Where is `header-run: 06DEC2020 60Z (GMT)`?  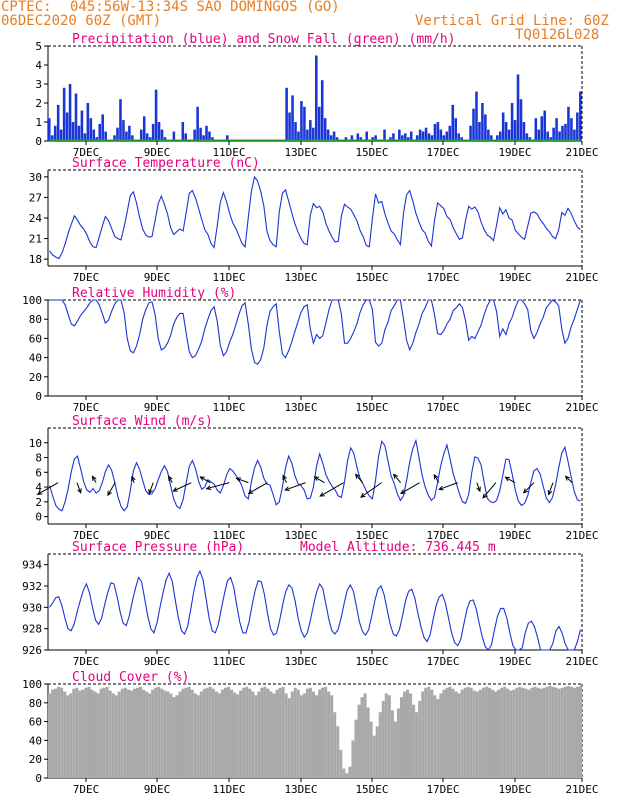
header-run: 06DEC2020 60Z (GMT) is located at coordinates (81, 21).